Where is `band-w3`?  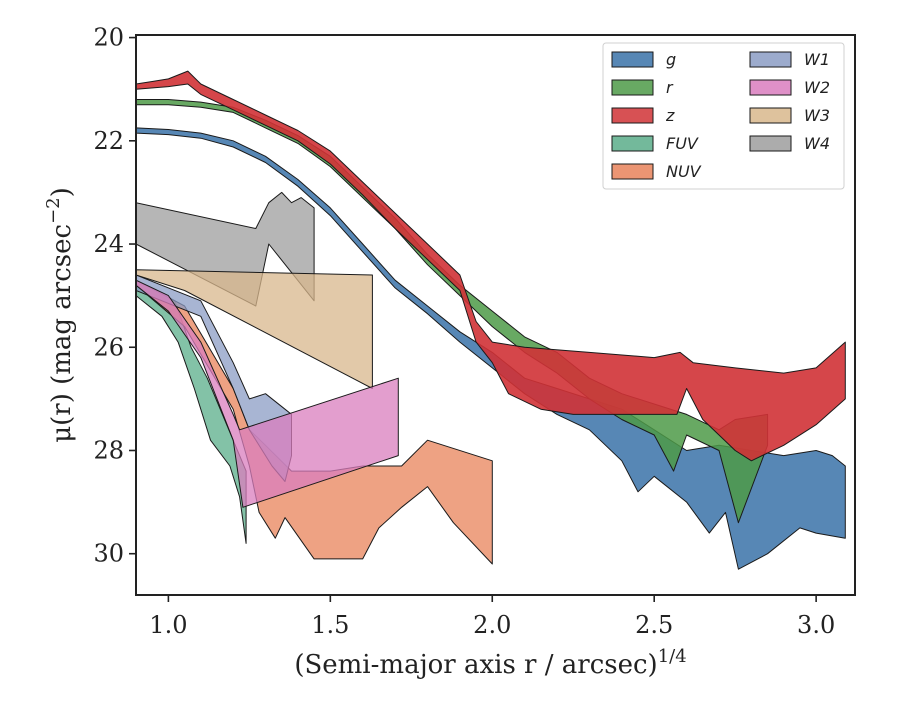 band-w3 is located at coordinates (254, 329).